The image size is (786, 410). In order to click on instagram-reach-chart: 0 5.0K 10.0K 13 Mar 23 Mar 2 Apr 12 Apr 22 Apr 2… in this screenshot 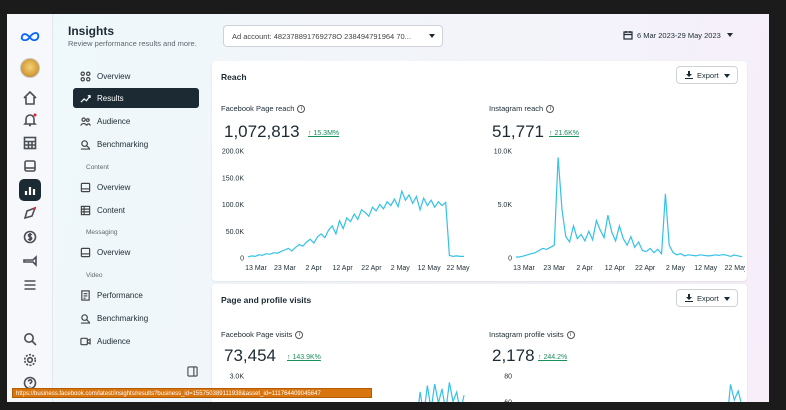, I will do `click(619, 211)`.